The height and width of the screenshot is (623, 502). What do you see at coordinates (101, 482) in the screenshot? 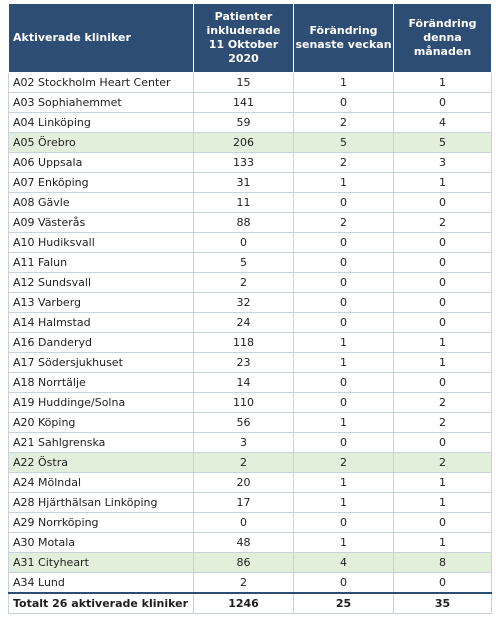
I see `clinic-name-cell: A24 Mölndal` at bounding box center [101, 482].